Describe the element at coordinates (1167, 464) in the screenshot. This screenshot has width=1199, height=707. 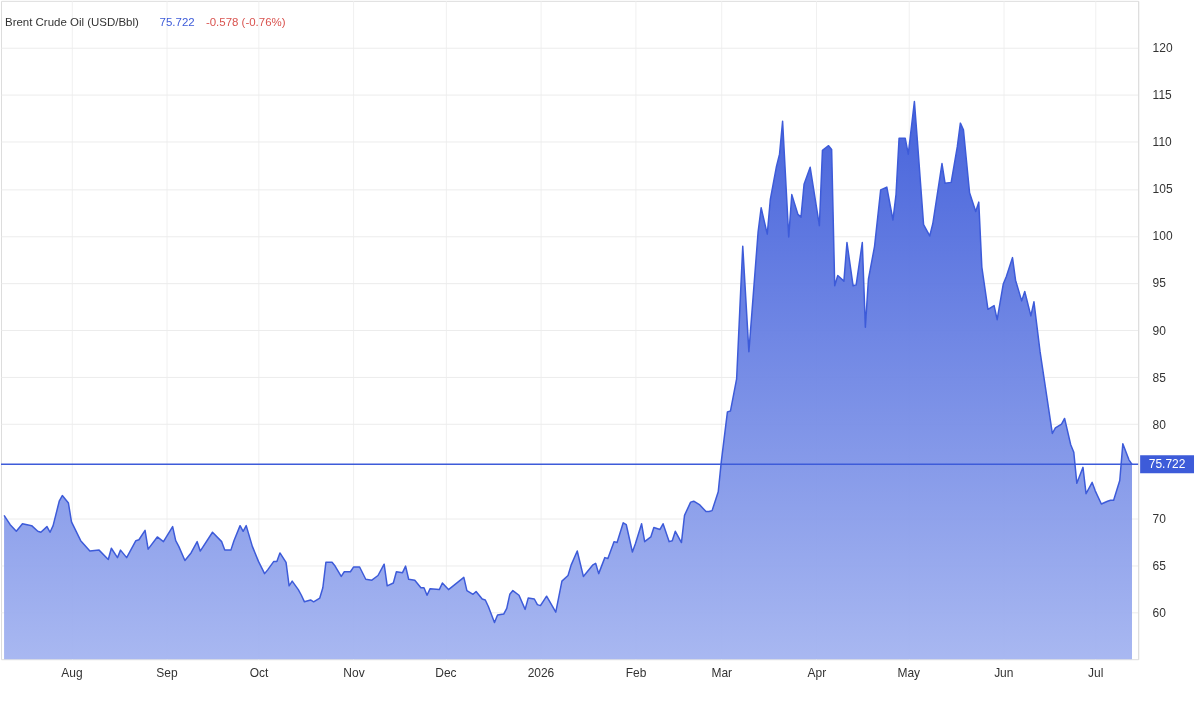
I see `ref-line-label: 75.722` at that location.